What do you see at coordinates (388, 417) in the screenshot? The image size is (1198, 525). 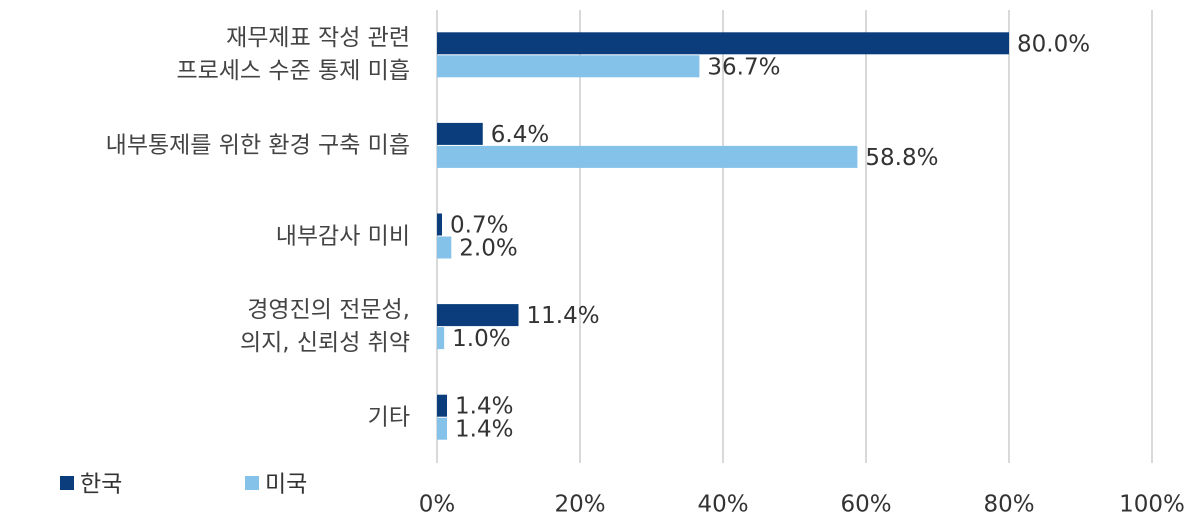 I see `y-tick-label: 기타` at bounding box center [388, 417].